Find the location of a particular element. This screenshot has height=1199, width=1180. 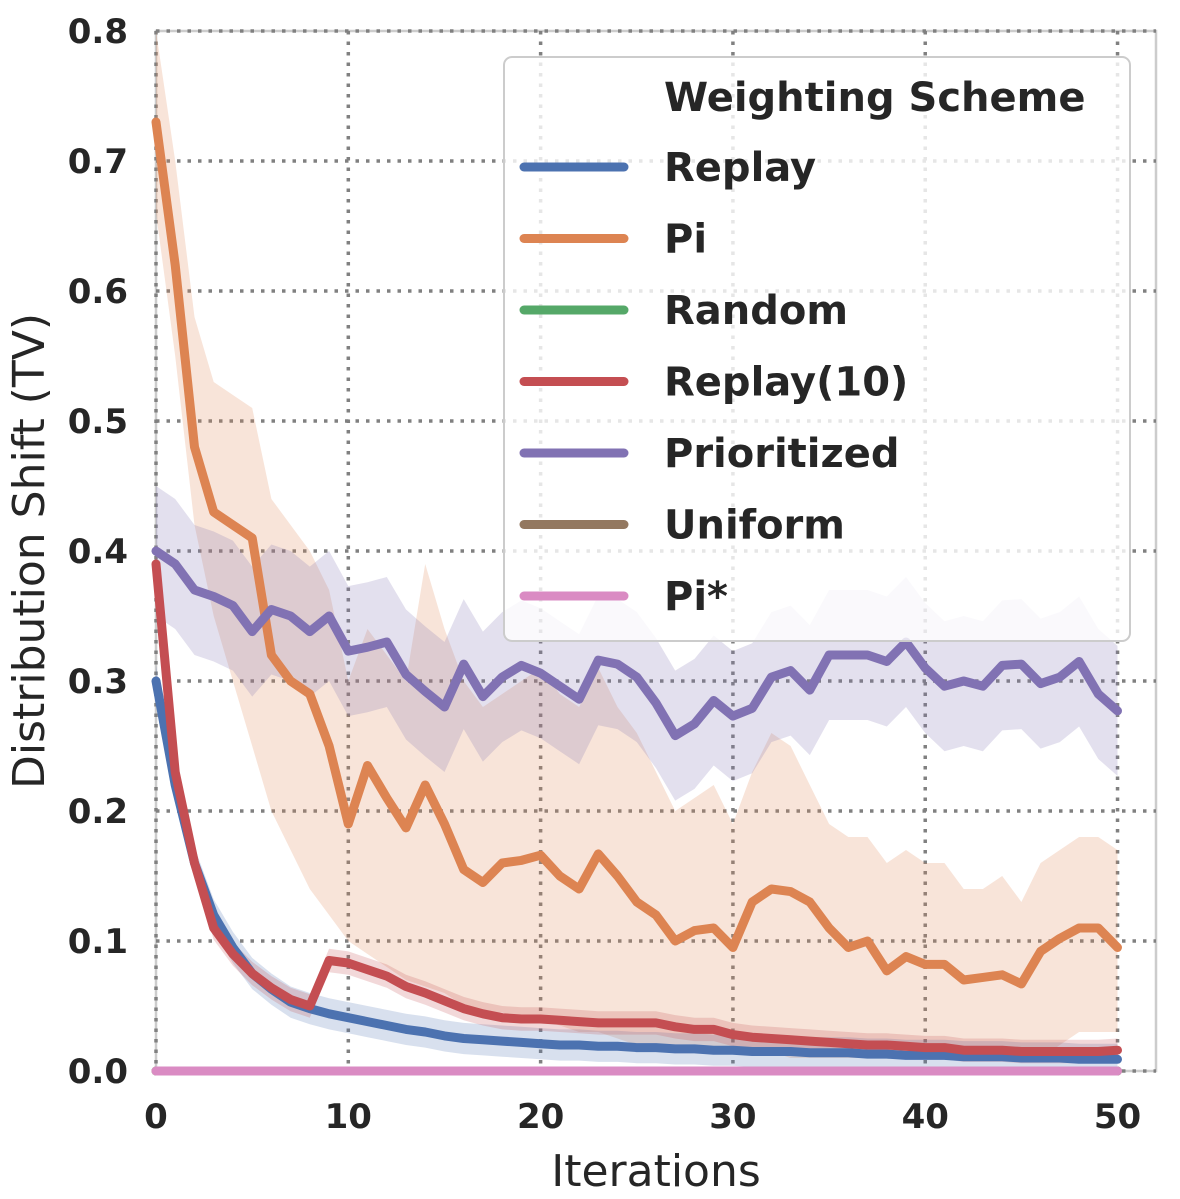

x-tick-label: 10 is located at coordinates (348, 1117).